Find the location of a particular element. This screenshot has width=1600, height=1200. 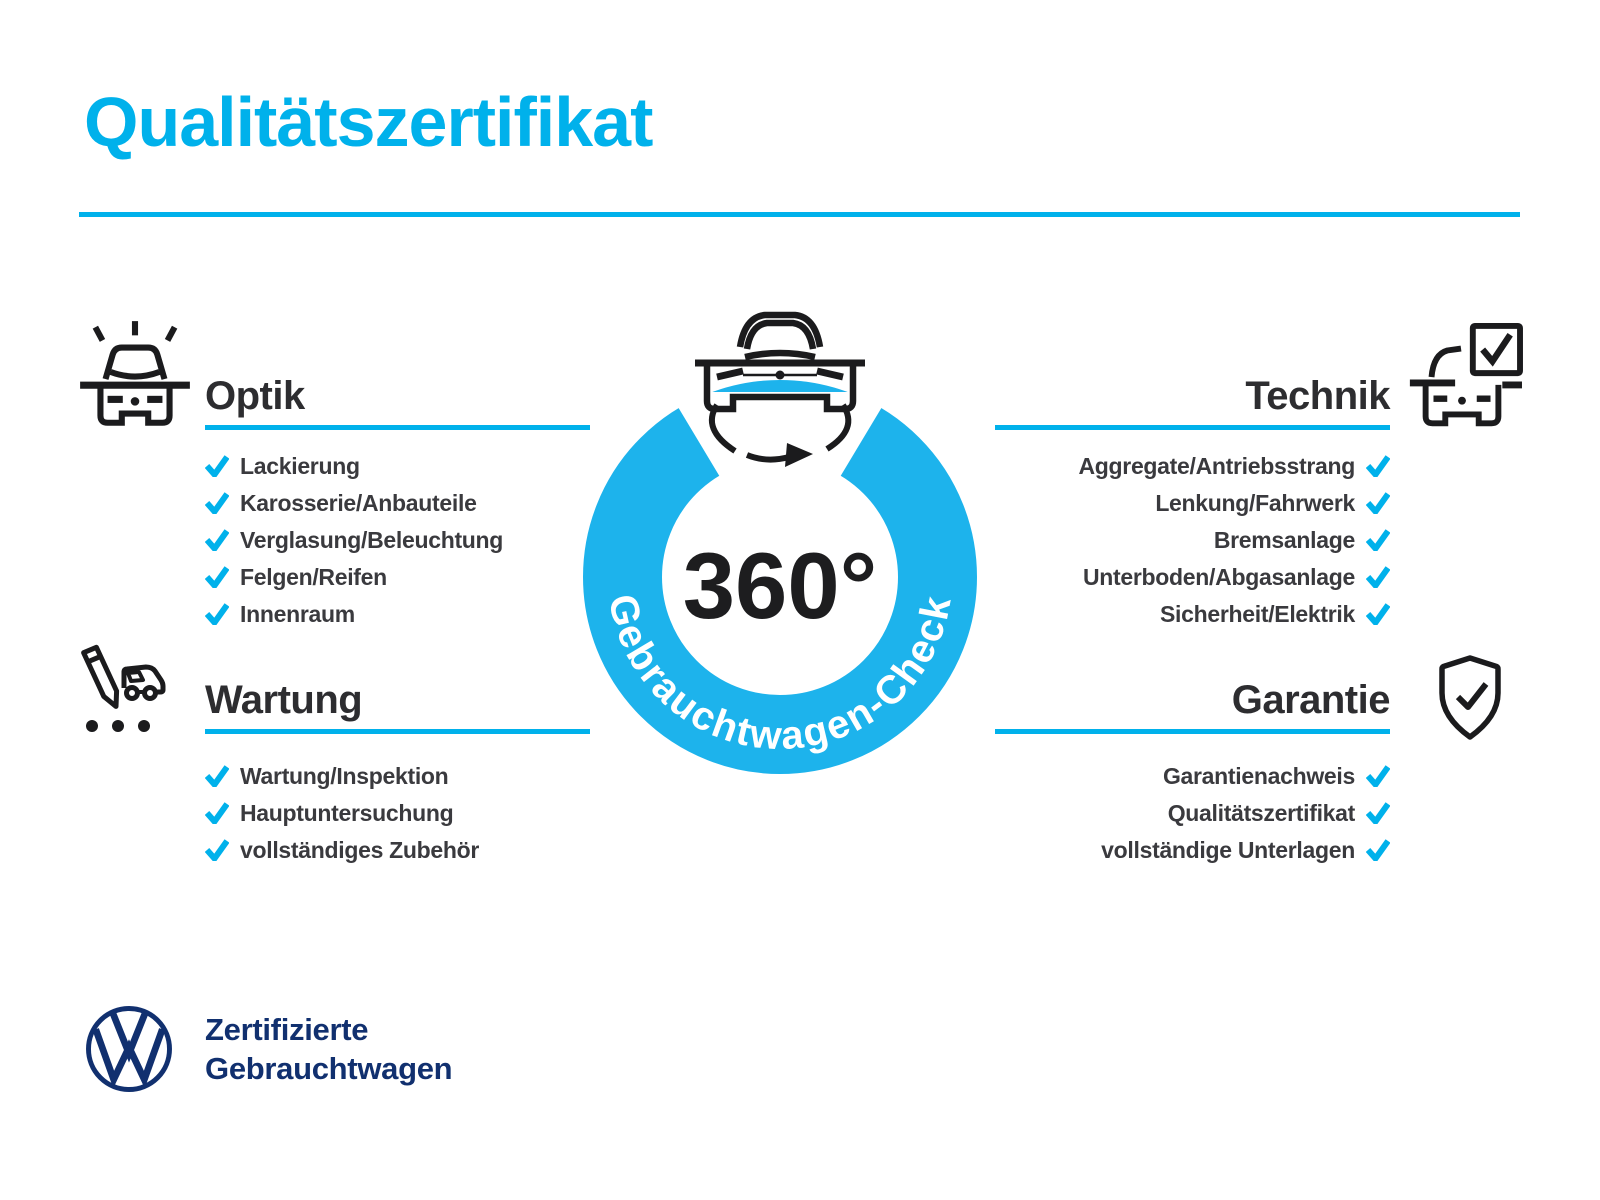

list-item: vollständige Unterlagen is located at coordinates (1192, 849).